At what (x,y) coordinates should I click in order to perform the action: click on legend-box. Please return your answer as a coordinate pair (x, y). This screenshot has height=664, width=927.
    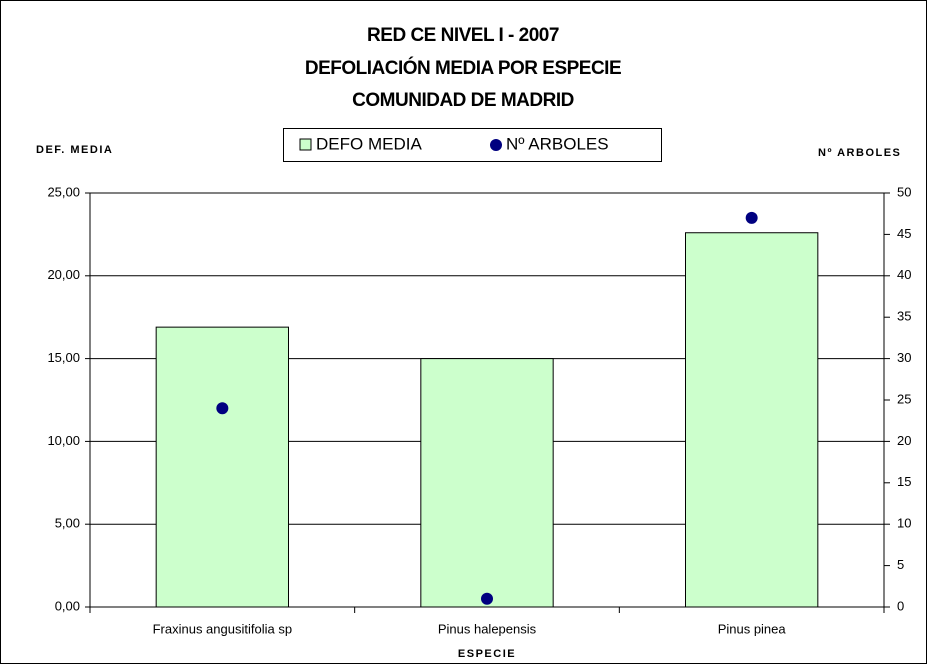
    Looking at the image, I should click on (472, 145).